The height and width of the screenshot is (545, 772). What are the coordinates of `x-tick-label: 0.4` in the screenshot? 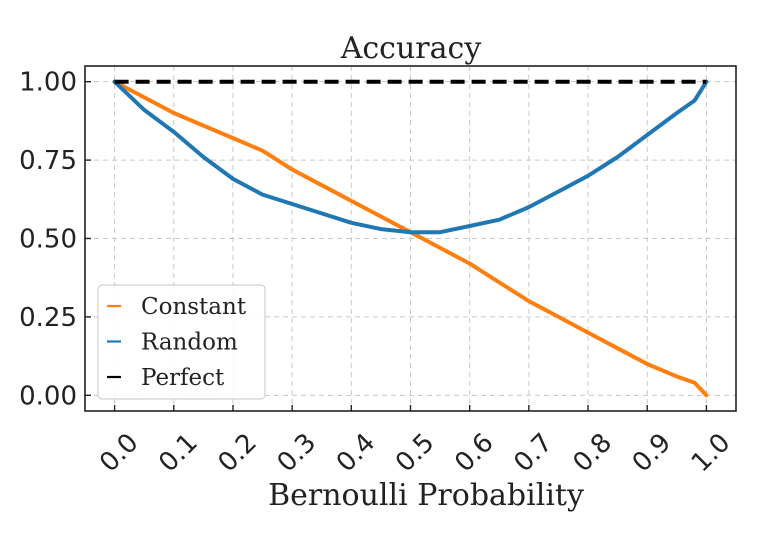 It's located at (356, 453).